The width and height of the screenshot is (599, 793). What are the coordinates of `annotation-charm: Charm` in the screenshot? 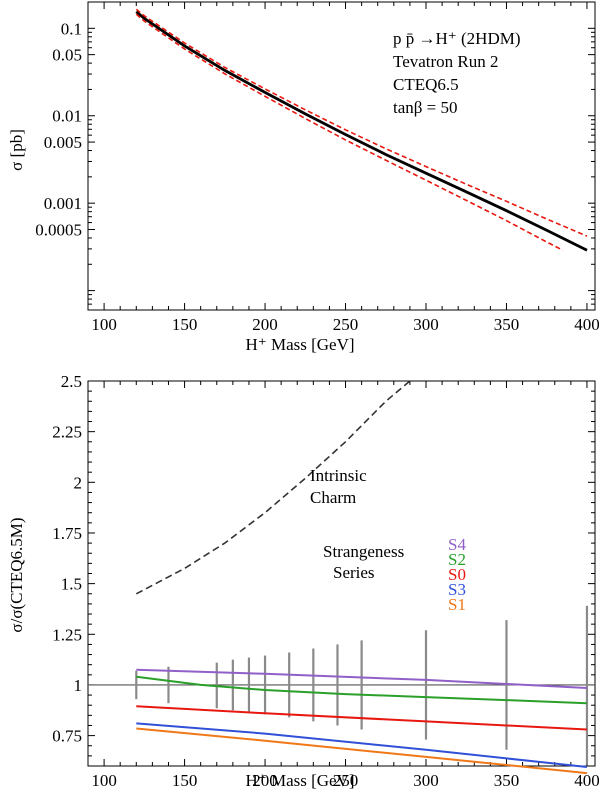 It's located at (333, 497).